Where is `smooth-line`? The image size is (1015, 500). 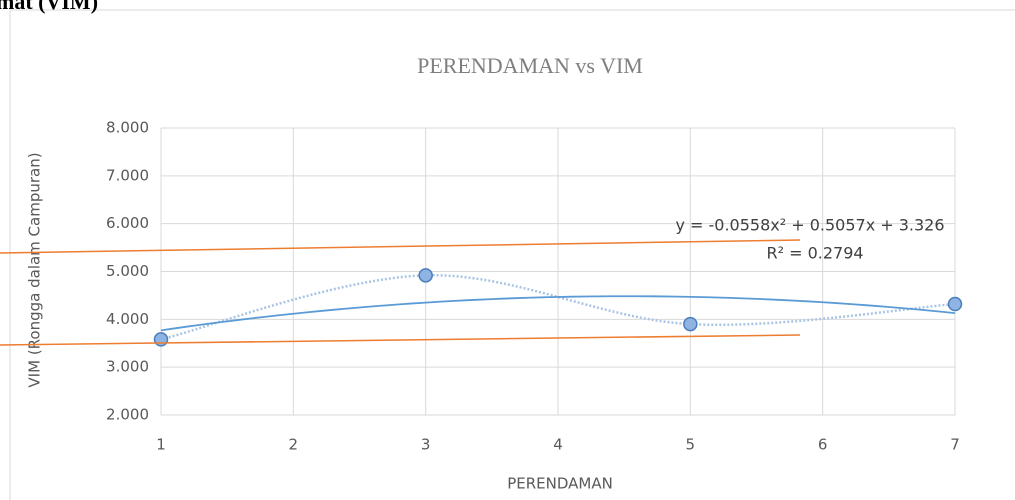 smooth-line is located at coordinates (558, 307).